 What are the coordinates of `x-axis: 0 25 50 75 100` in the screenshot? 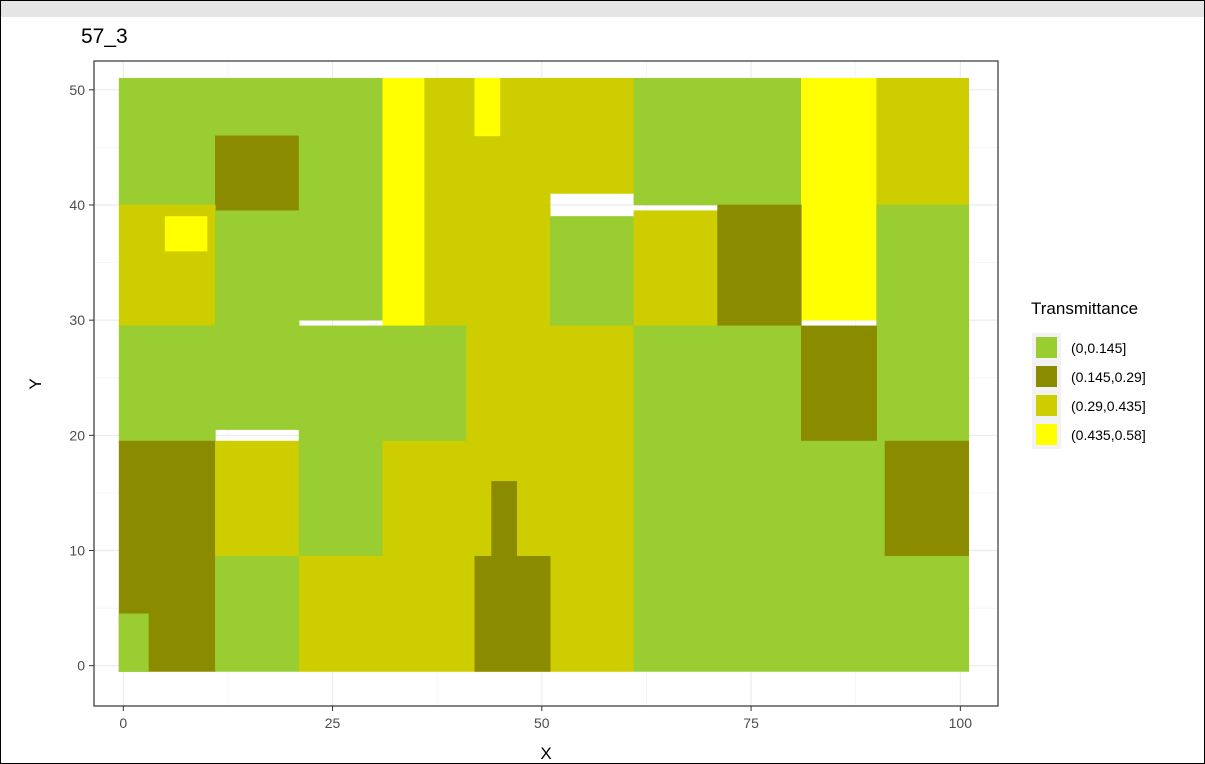 It's located at (545, 718).